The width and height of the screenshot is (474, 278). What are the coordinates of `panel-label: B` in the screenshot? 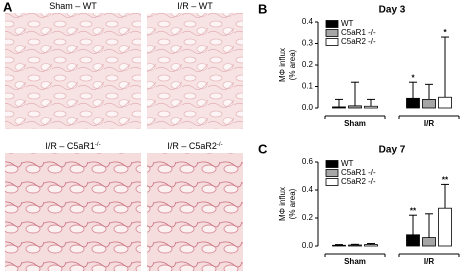 It's located at (262, 8).